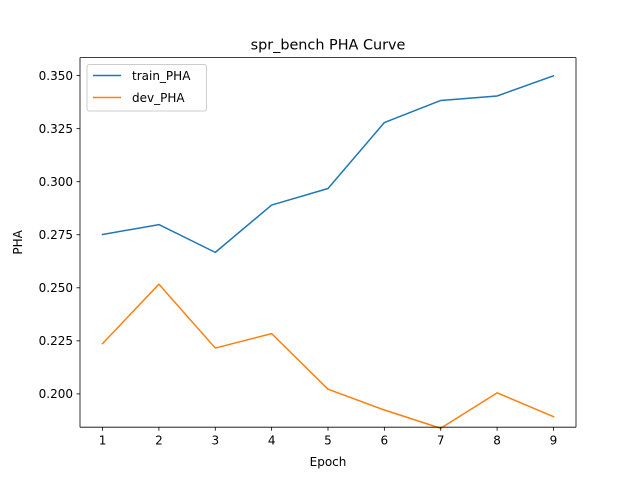 Image resolution: width=640 pixels, height=480 pixels. What do you see at coordinates (56, 341) in the screenshot?
I see `y-tick-label: 0.225` at bounding box center [56, 341].